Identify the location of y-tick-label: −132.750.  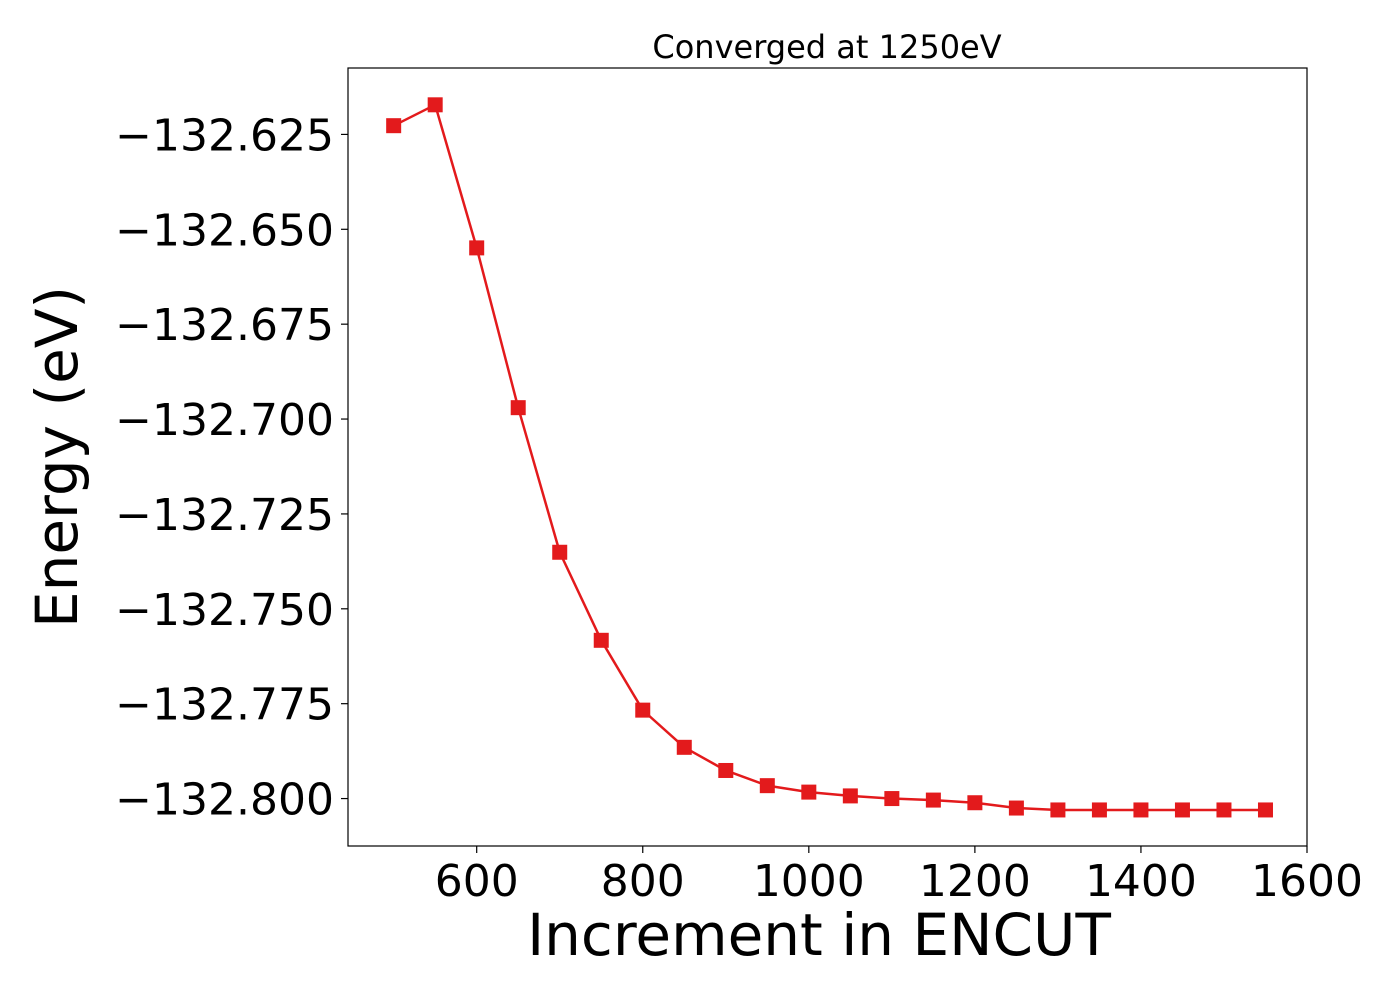
(224, 610).